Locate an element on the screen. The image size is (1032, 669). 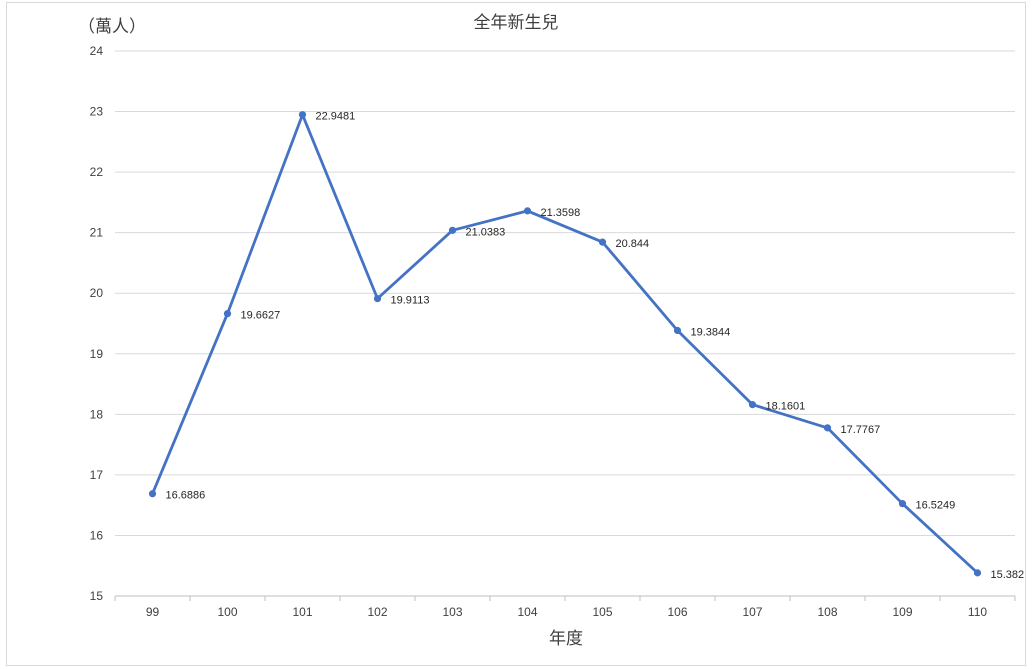
x-tick-label: 107 is located at coordinates (752, 612).